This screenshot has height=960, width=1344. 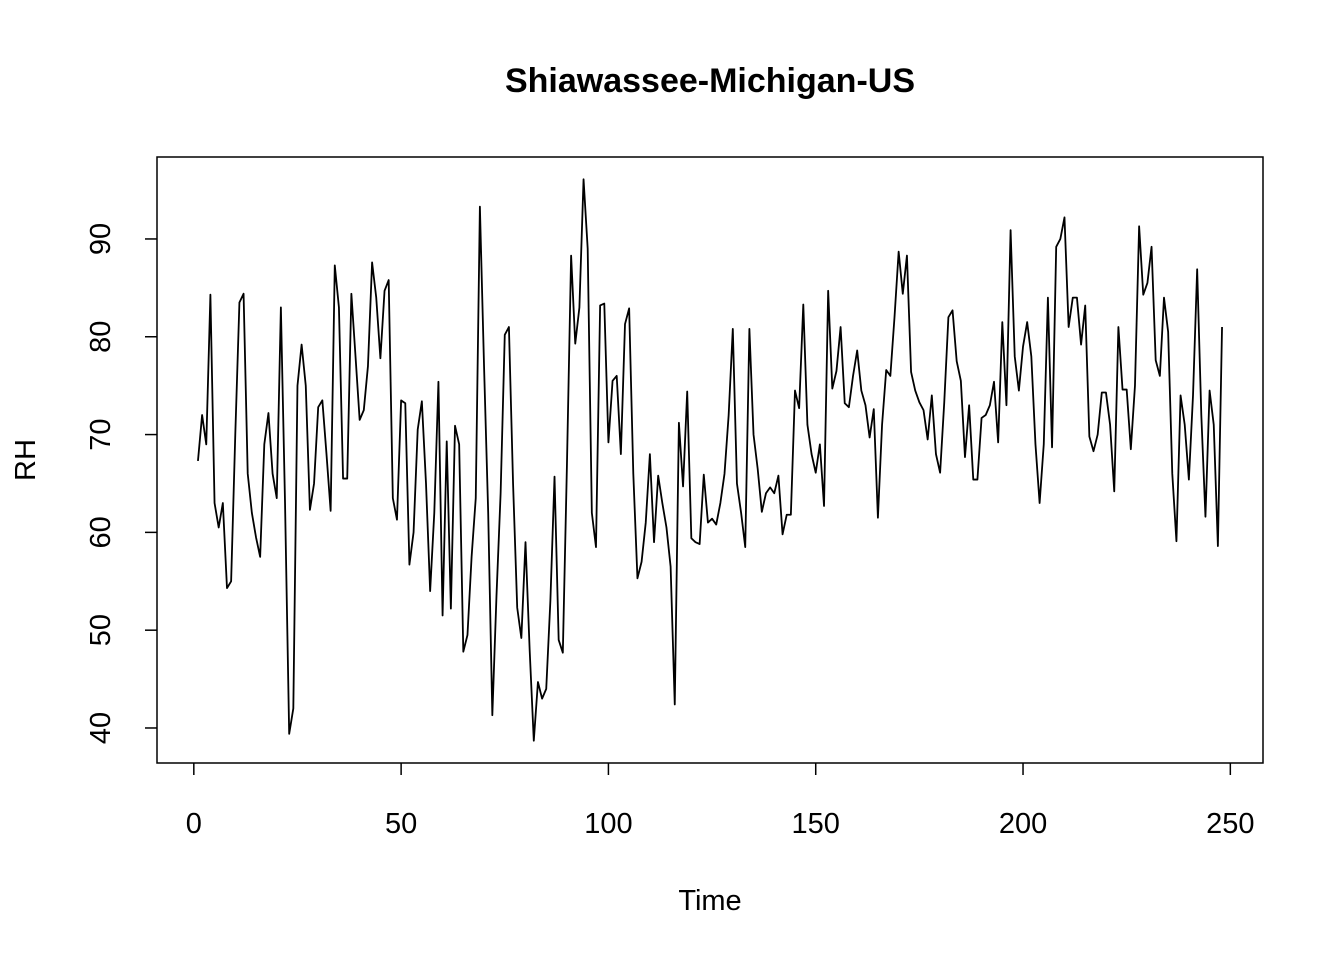 What do you see at coordinates (26, 460) in the screenshot?
I see `y-axis-label: RH` at bounding box center [26, 460].